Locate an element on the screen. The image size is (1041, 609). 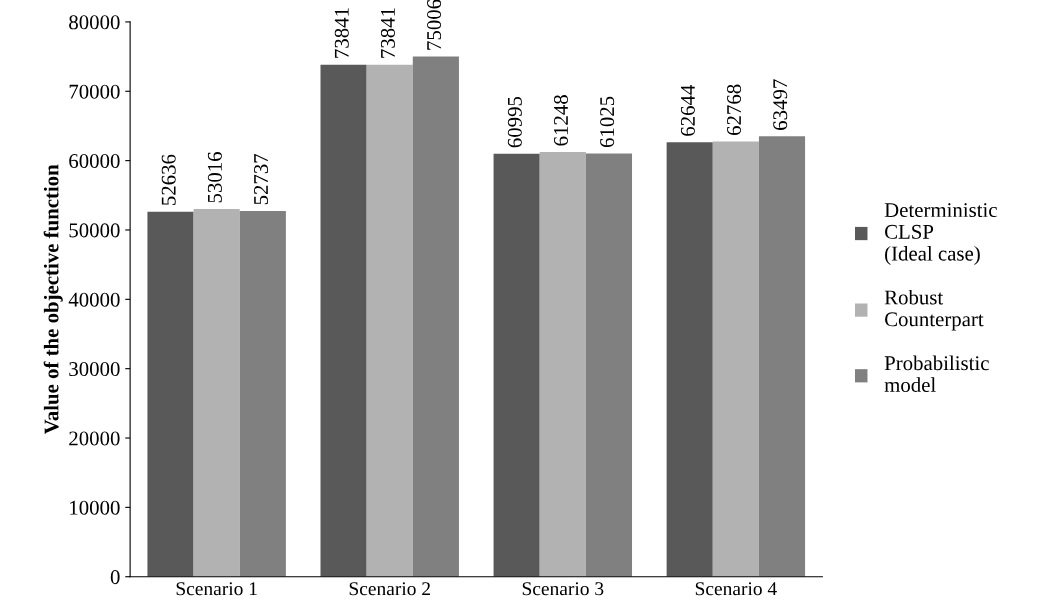
data-label: 53016 is located at coordinates (214, 177).